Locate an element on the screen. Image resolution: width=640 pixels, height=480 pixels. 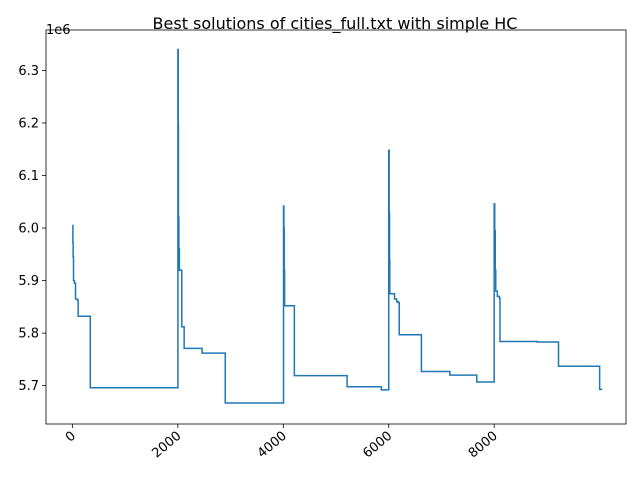
x-tick-label: 2000 is located at coordinates (166, 445).